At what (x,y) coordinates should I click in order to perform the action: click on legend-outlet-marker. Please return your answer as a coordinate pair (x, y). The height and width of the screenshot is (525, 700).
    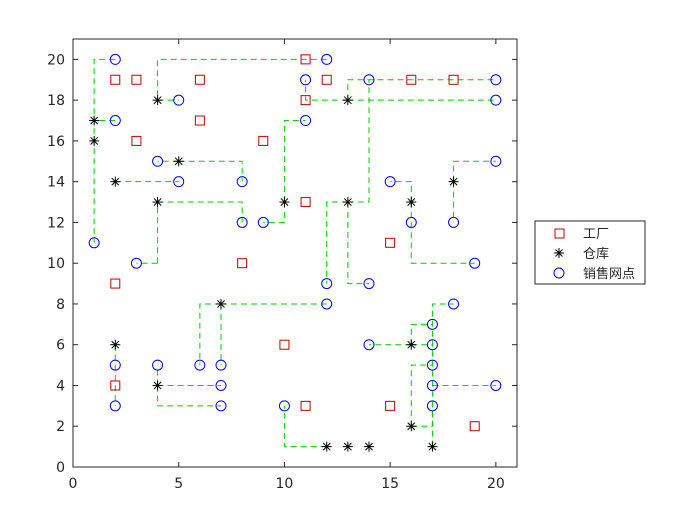
    Looking at the image, I should click on (559, 273).